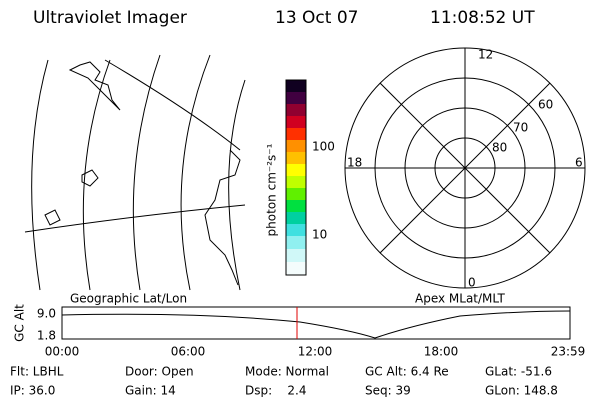 This screenshot has width=600, height=400. What do you see at coordinates (568, 352) in the screenshot?
I see `orbit-xtick-label: 23:59` at bounding box center [568, 352].